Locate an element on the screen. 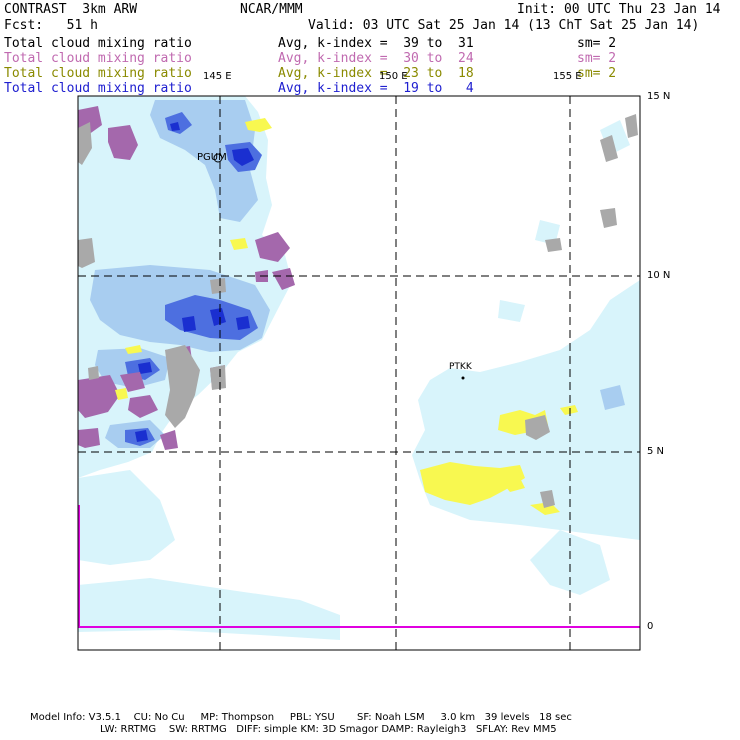 This screenshot has height=740, width=740. legend-range-4: Avg, k-index = 19 to 4 is located at coordinates (376, 88).